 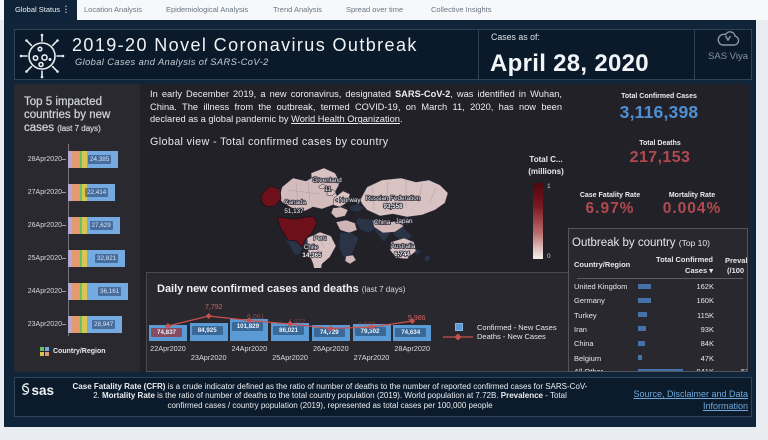 I want to click on svg-text: 6,744, so click(x=402, y=254).